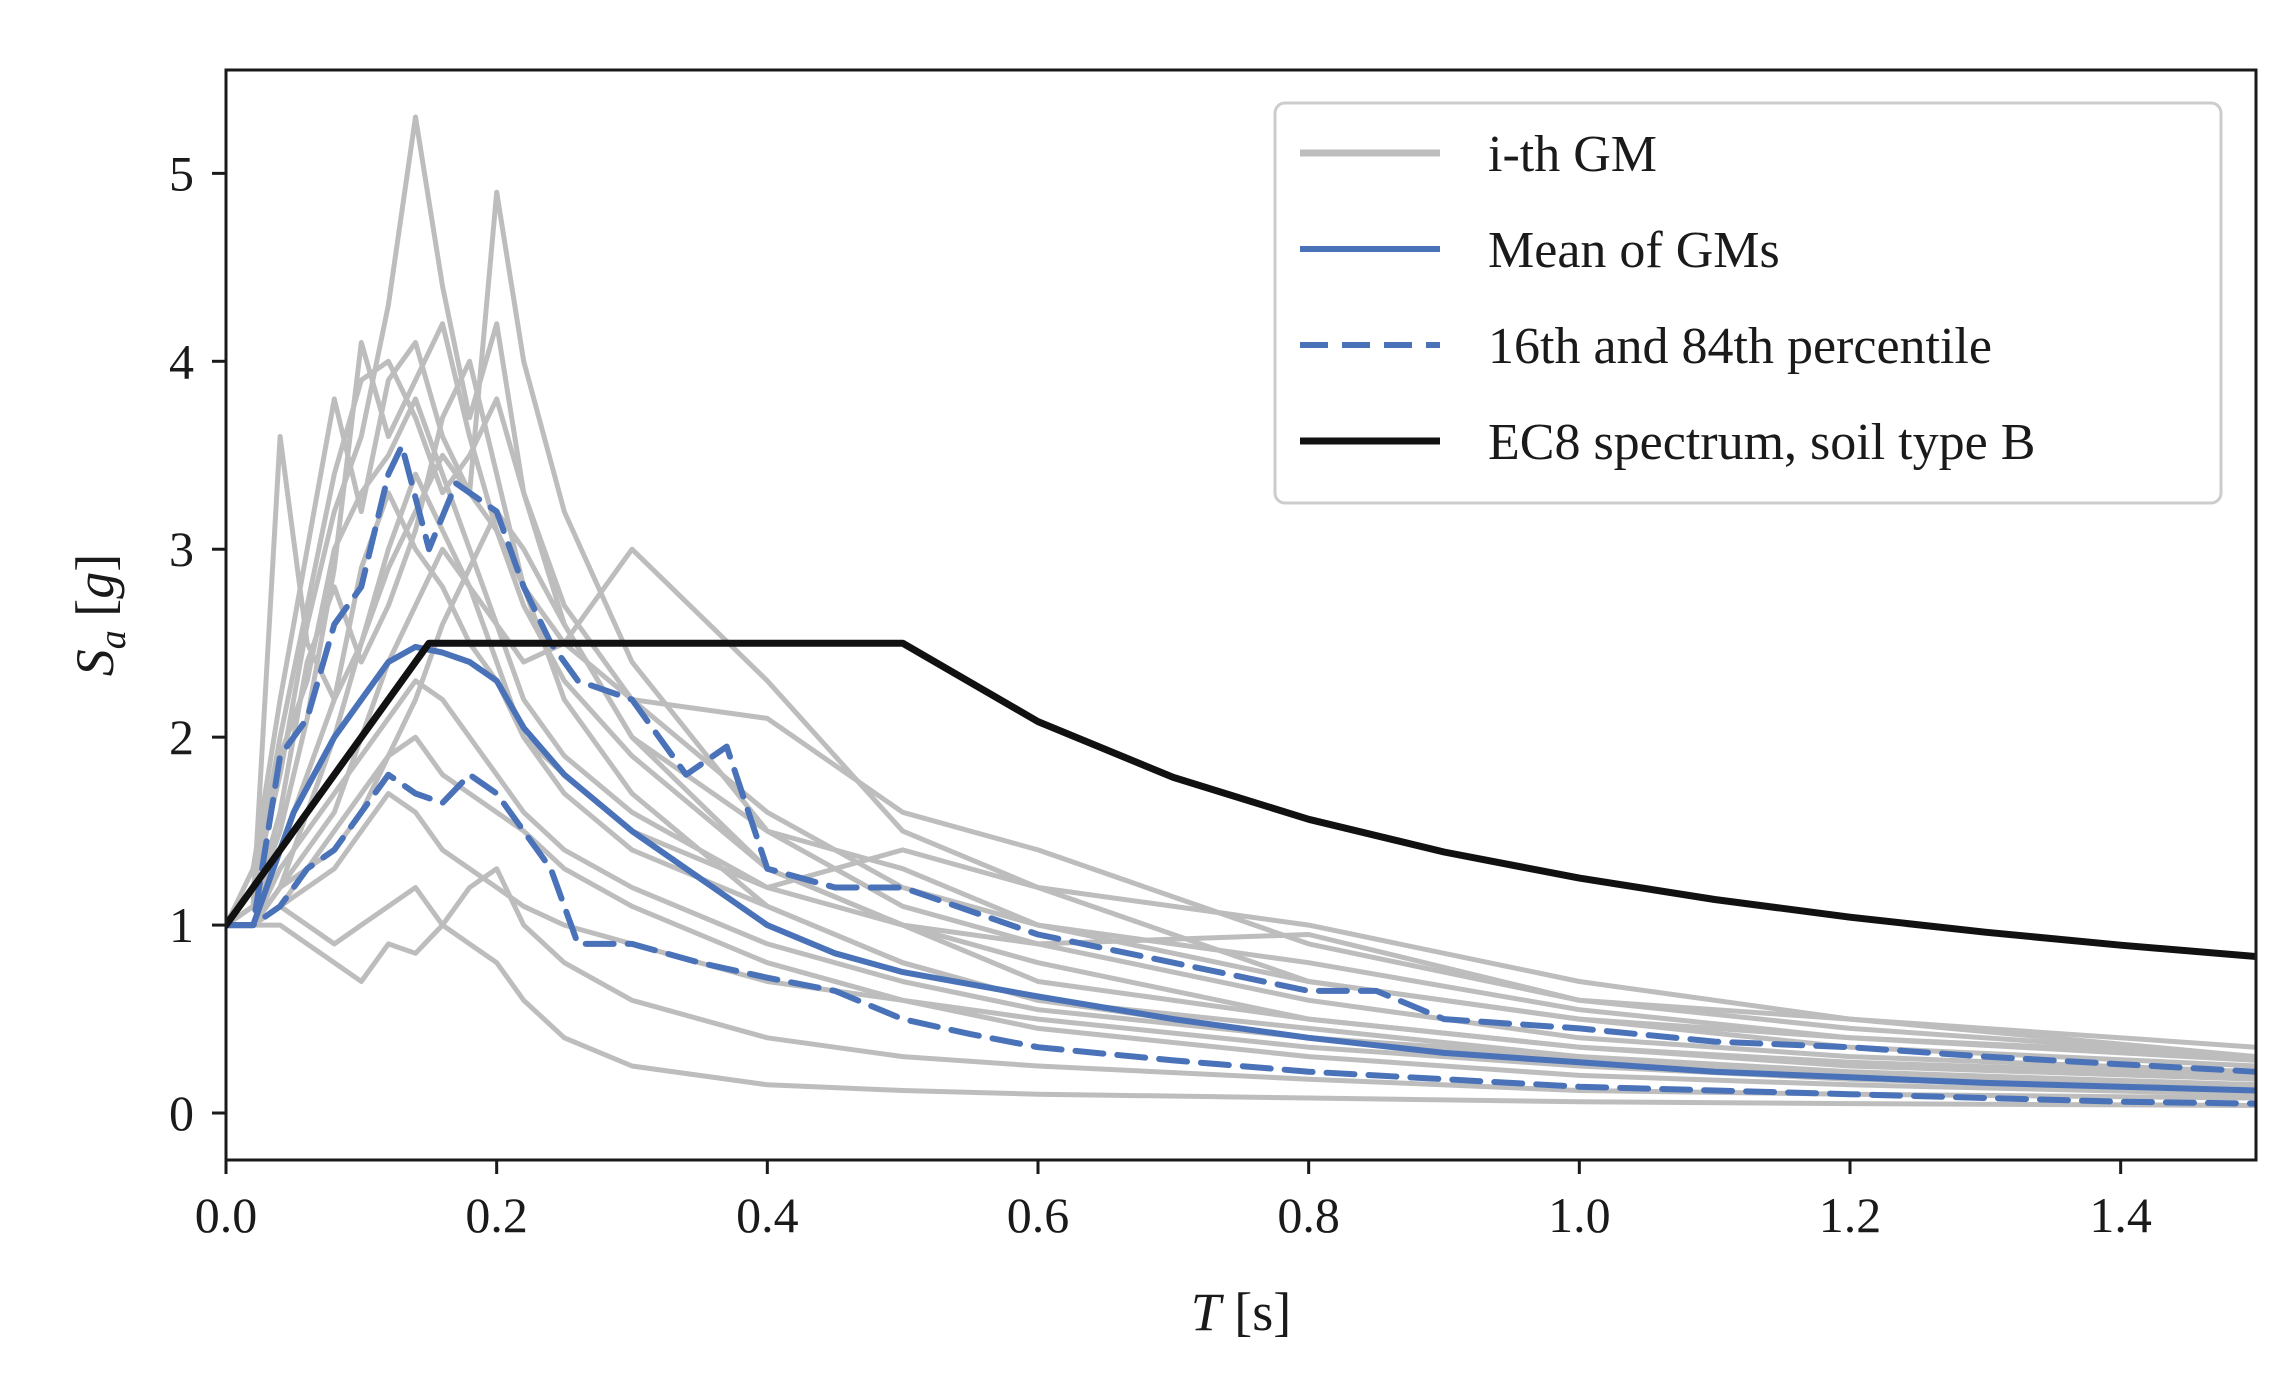 This screenshot has width=2290, height=1379. I want to click on x-tick-label: 1.0, so click(1579, 1215).